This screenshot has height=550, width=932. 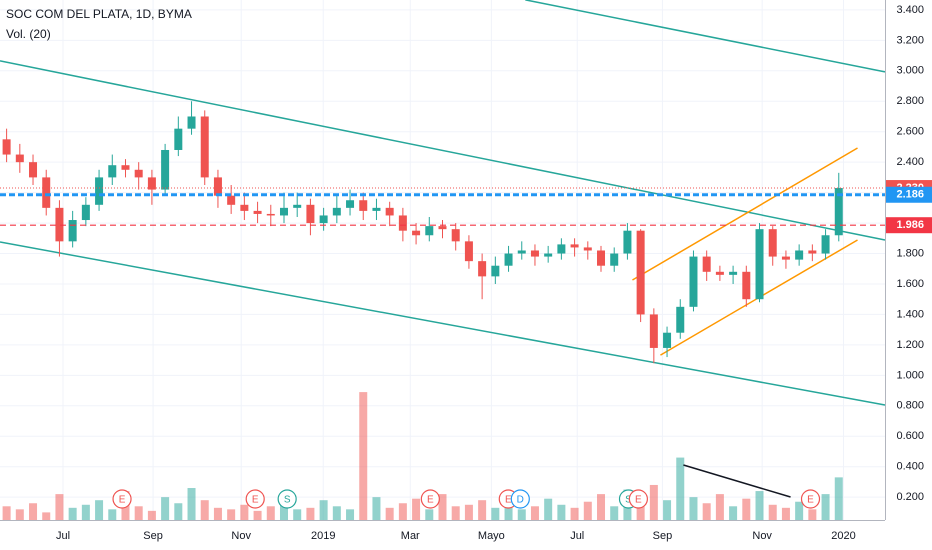 I want to click on y-tick-label: 1.200, so click(x=910, y=345).